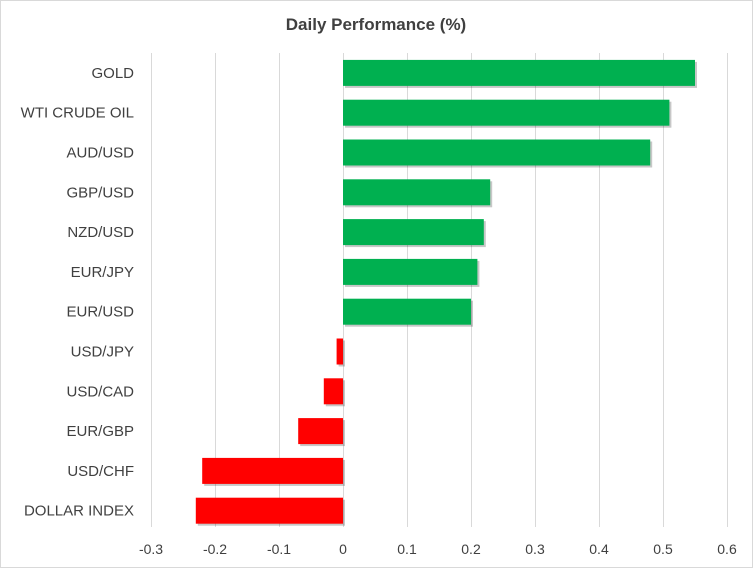  Describe the element at coordinates (112, 73) in the screenshot. I see `category-label: GOLD` at that location.